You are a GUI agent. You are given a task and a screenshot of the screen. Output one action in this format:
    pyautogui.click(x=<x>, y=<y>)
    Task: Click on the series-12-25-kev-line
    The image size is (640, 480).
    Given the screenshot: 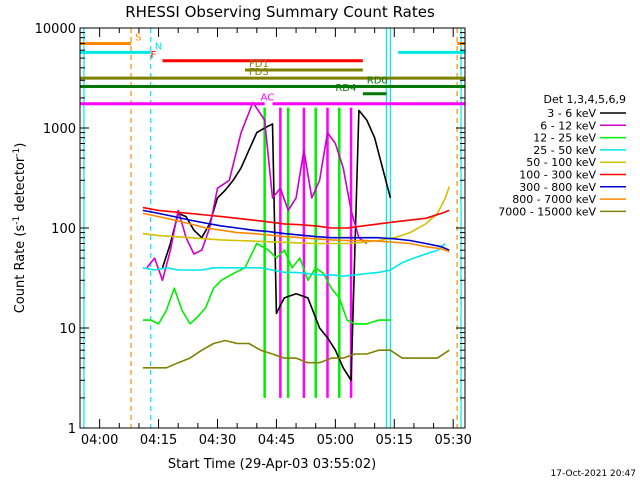 What is the action you would take?
    pyautogui.click(x=266, y=283)
    